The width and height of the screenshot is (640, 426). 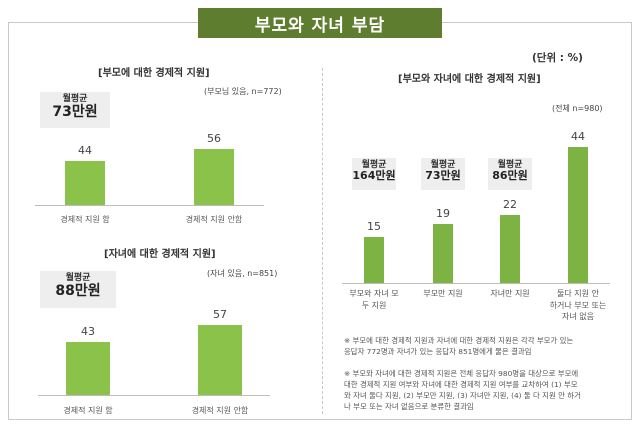 I want to click on chart2-category-label: 경제적 지원 함, so click(x=88, y=411).